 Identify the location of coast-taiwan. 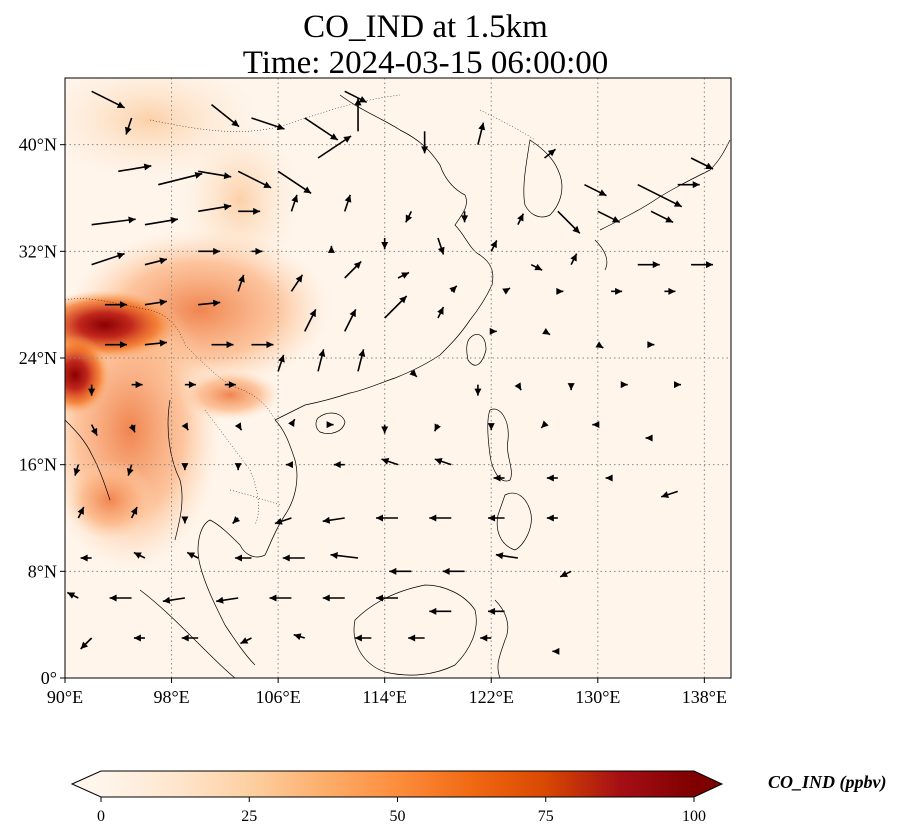
(476, 350).